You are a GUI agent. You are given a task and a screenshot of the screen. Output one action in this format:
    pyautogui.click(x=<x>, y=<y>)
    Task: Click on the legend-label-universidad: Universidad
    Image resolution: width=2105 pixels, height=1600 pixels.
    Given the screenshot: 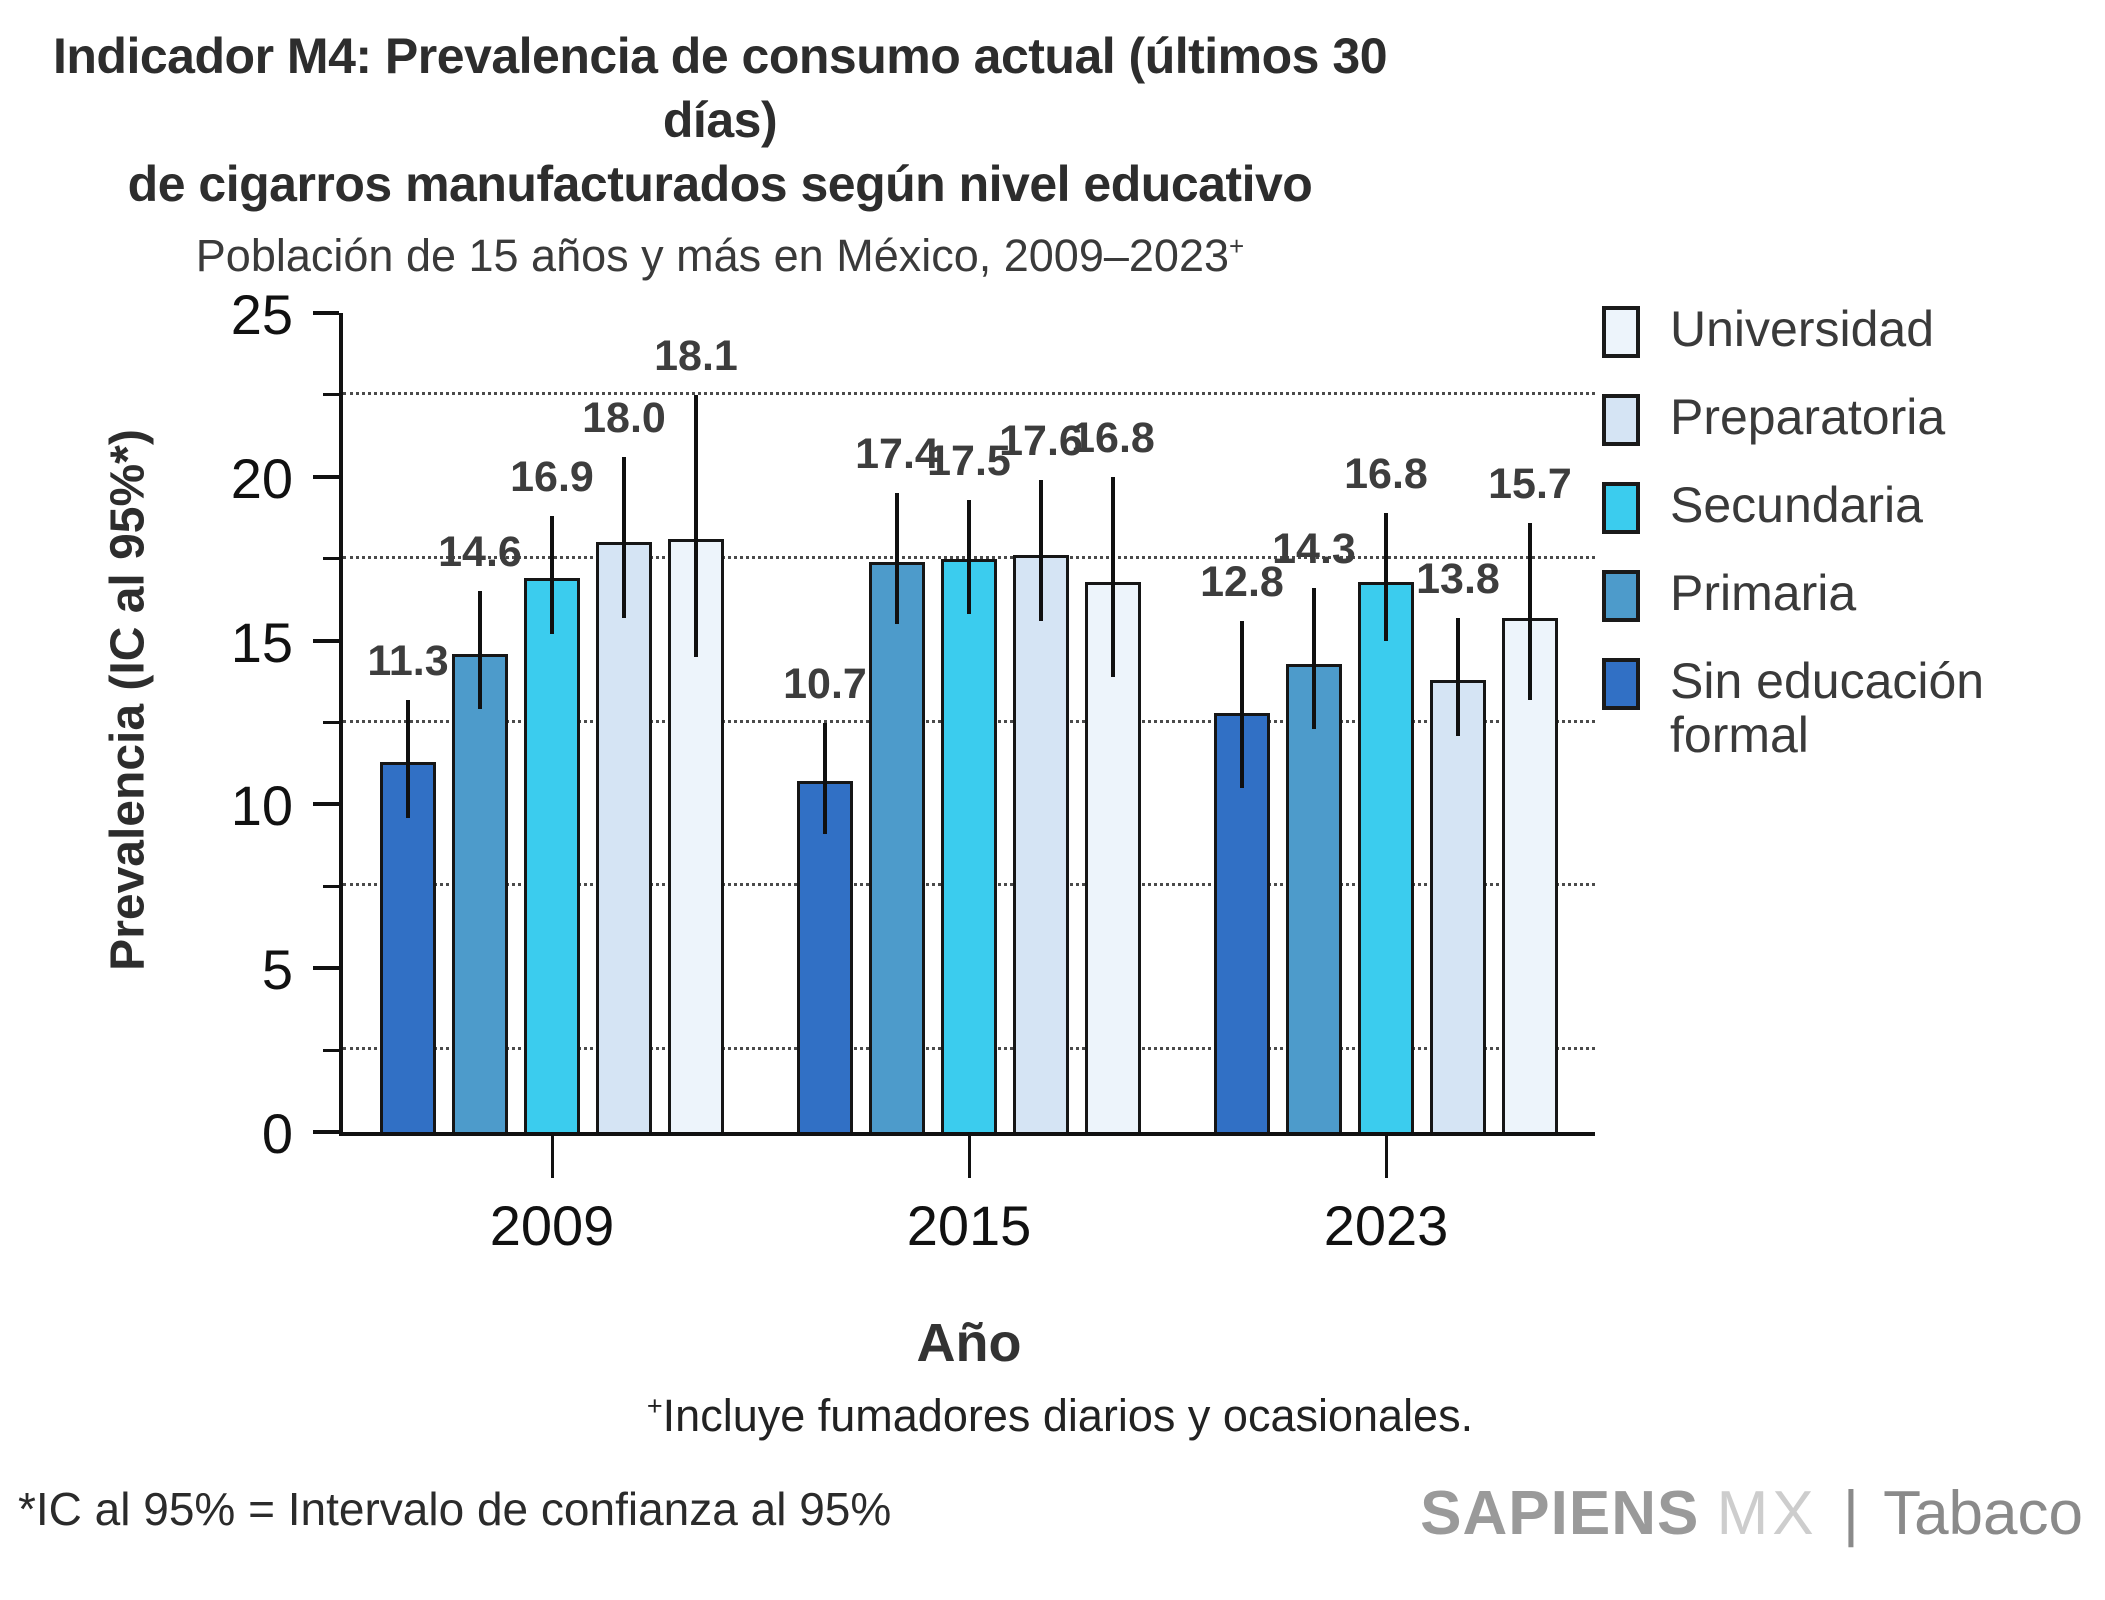 What is the action you would take?
    pyautogui.click(x=1802, y=329)
    